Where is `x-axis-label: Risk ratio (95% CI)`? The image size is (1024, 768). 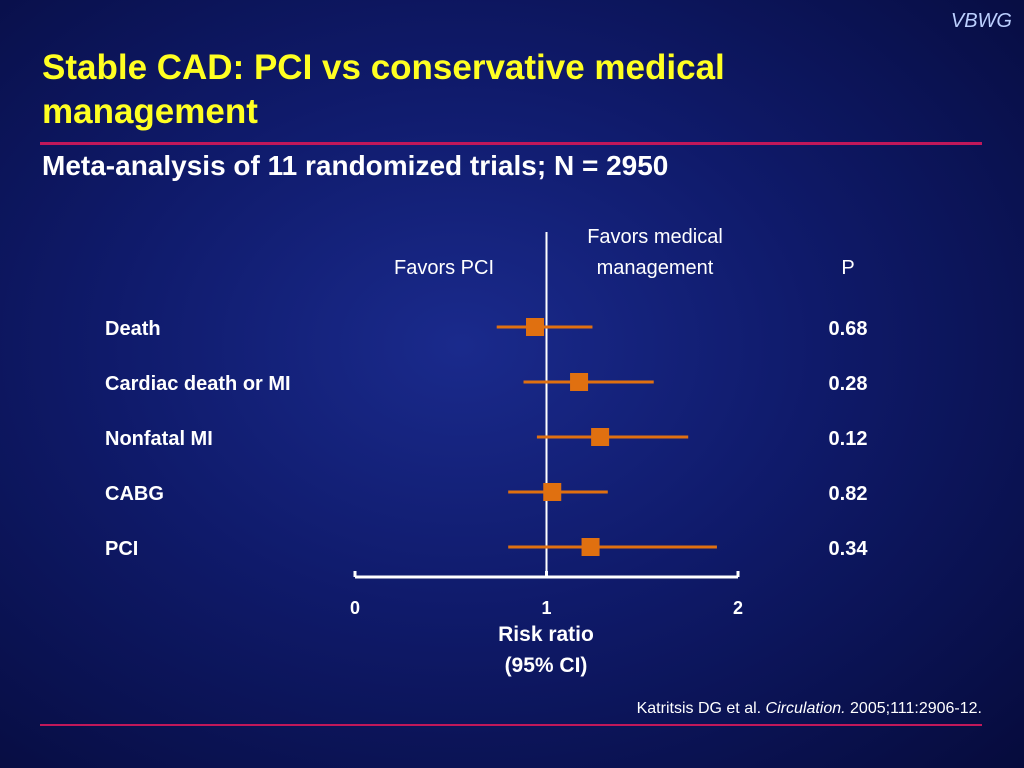 x-axis-label: Risk ratio (95% CI) is located at coordinates (546, 650).